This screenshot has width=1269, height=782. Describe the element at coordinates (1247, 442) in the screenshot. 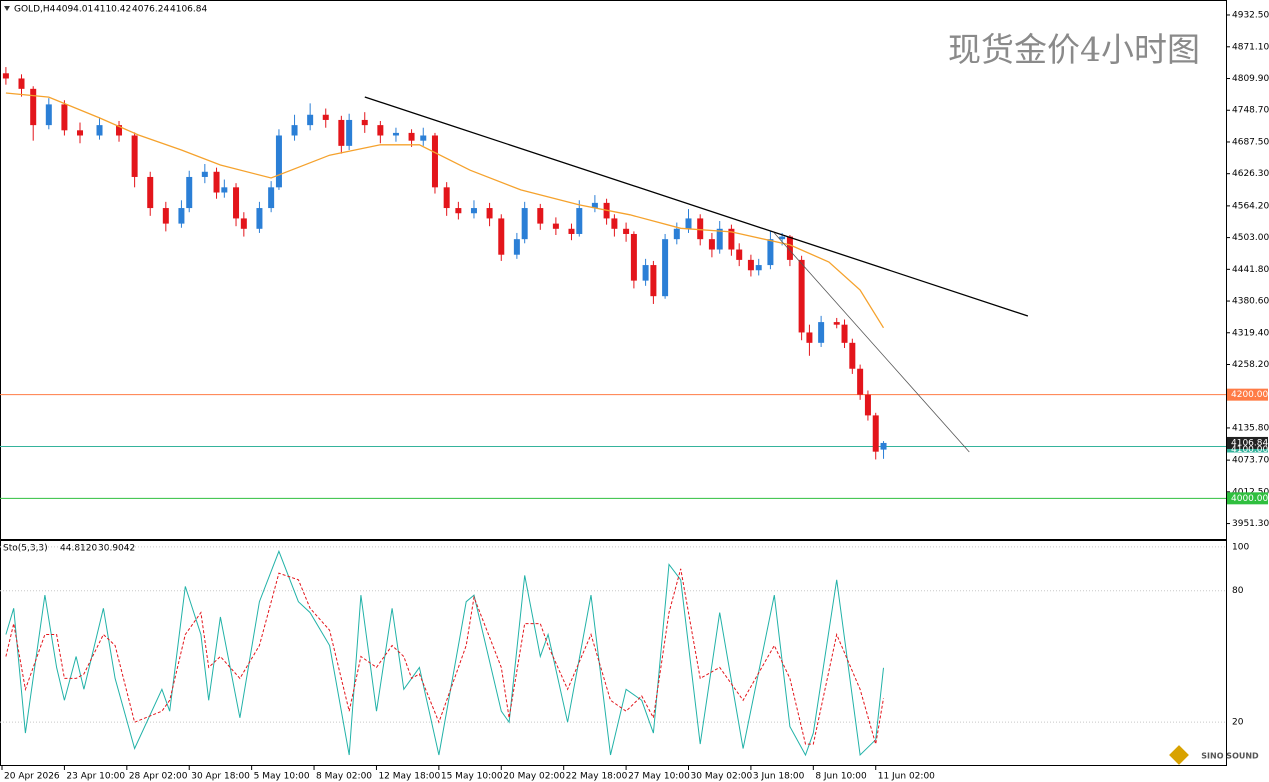

I see `price-box` at that location.